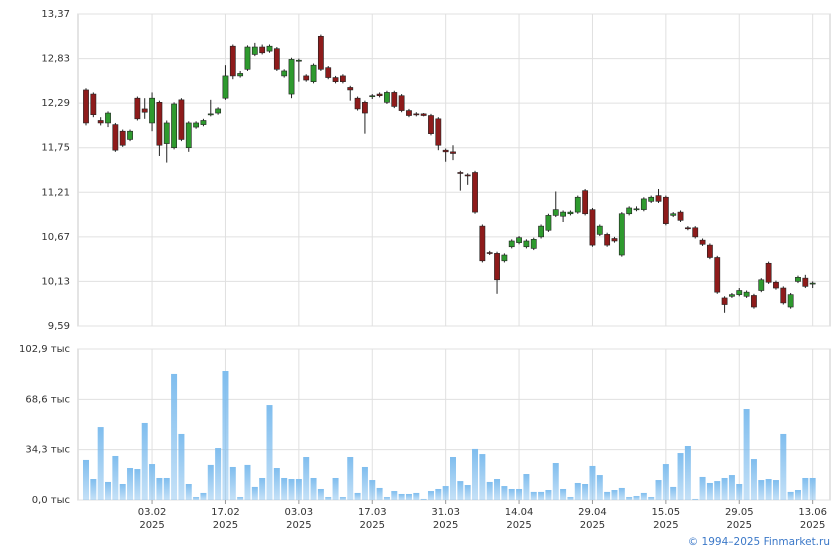 This screenshot has width=840, height=550. I want to click on x-tick-label-line: 03.03, so click(299, 512).